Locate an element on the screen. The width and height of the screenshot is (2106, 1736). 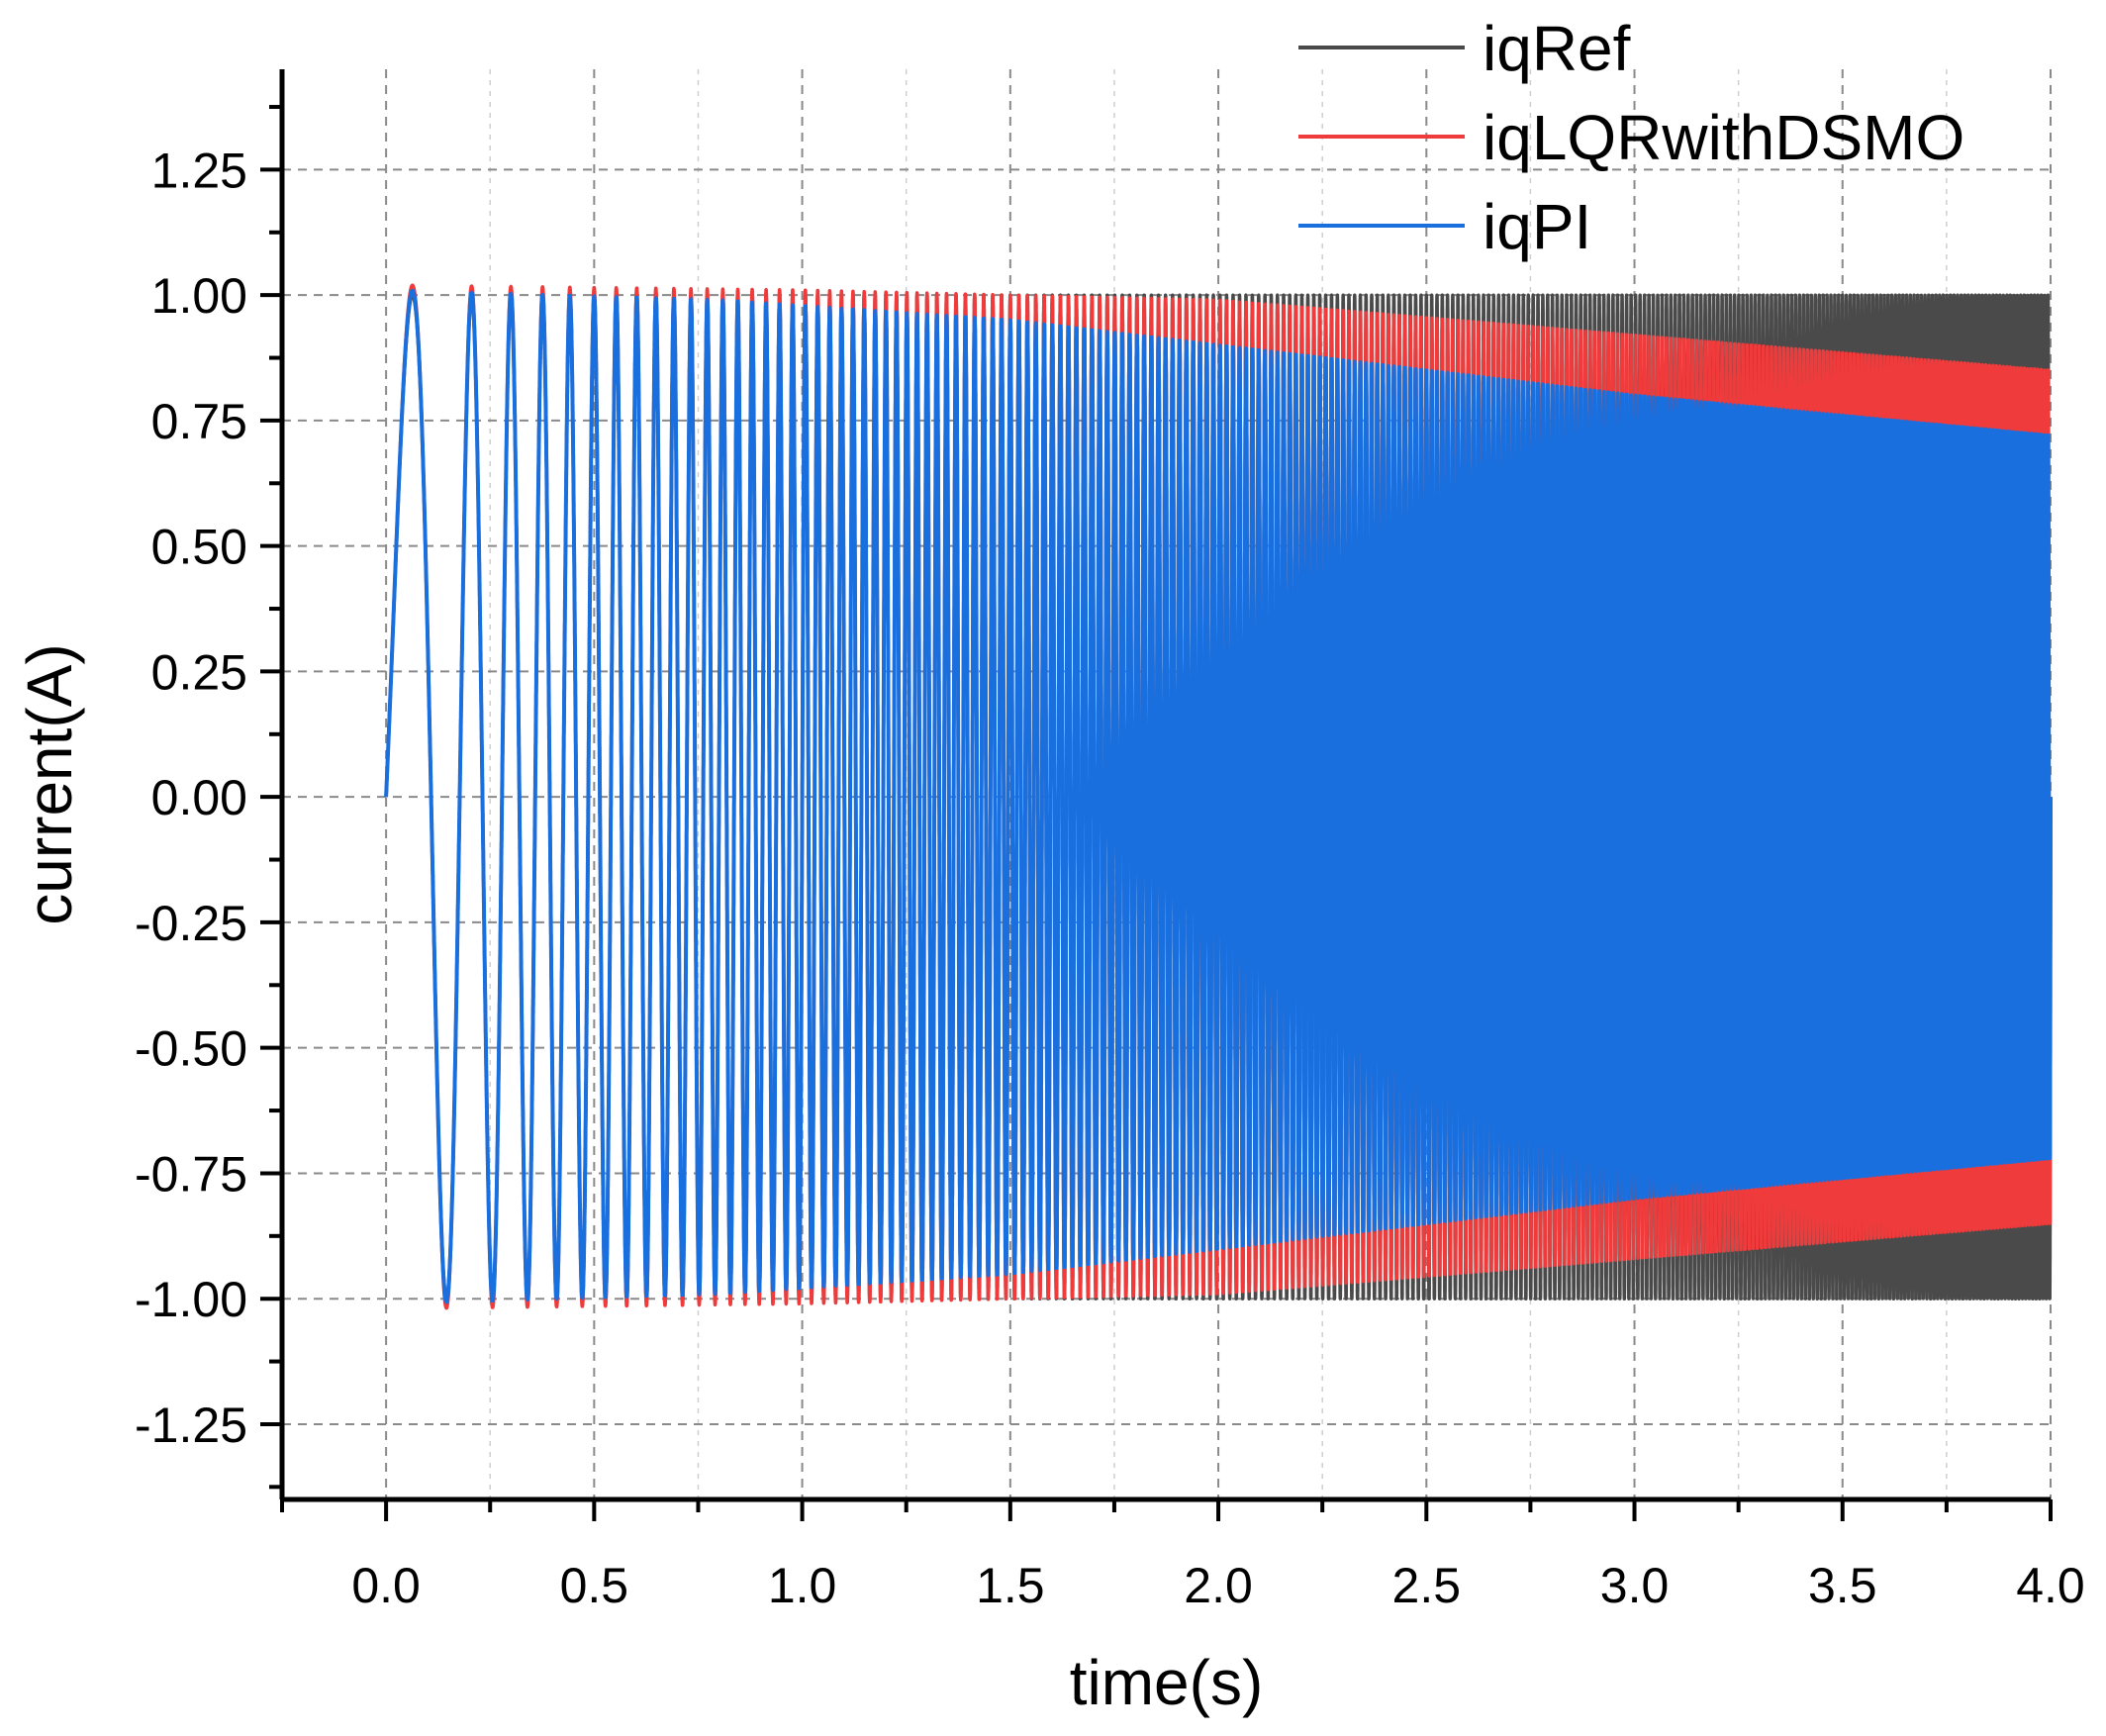
x-tick-label: 2.5 is located at coordinates (1427, 1585).